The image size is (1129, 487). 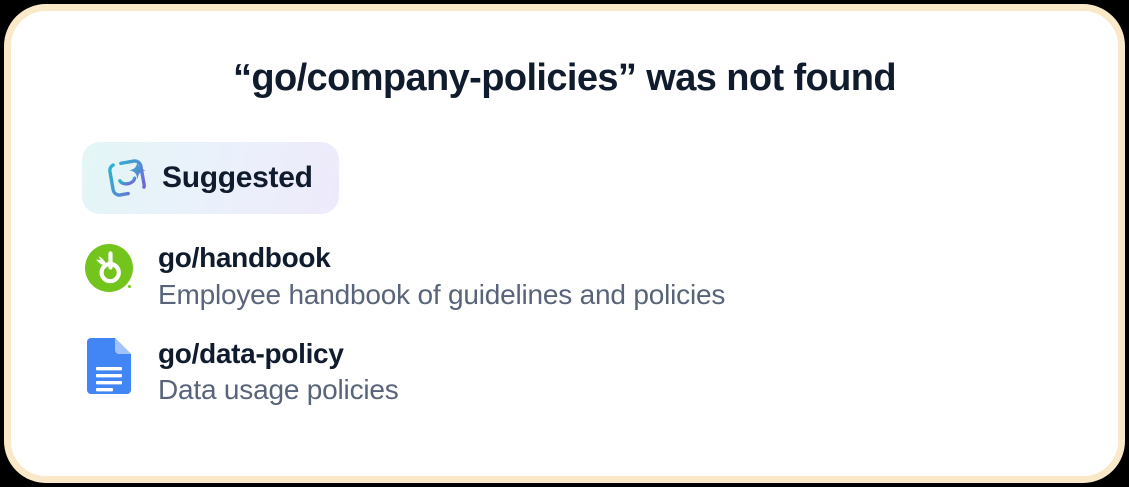 What do you see at coordinates (109, 364) in the screenshot?
I see `google-docs-icon` at bounding box center [109, 364].